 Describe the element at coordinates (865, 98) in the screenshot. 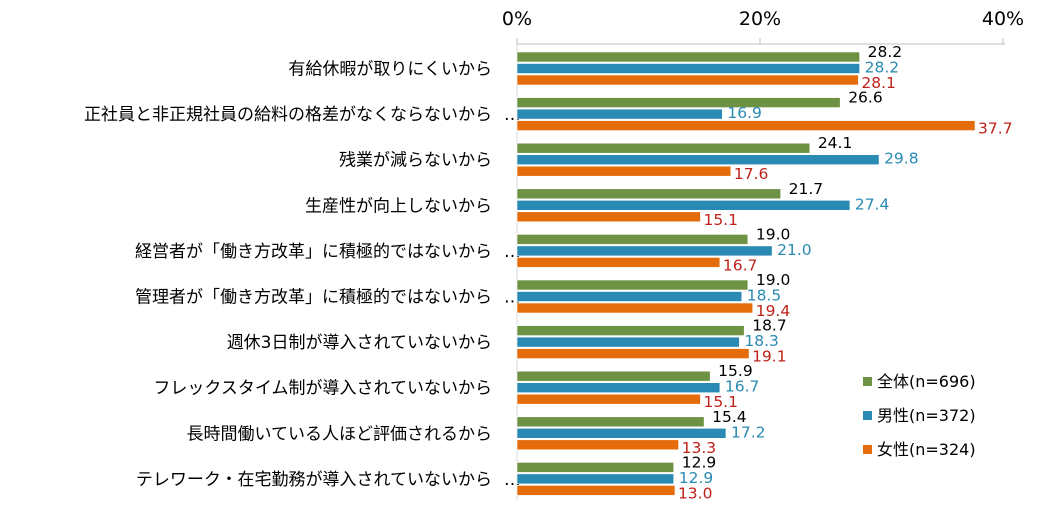

I see `data-label: 26.6` at that location.